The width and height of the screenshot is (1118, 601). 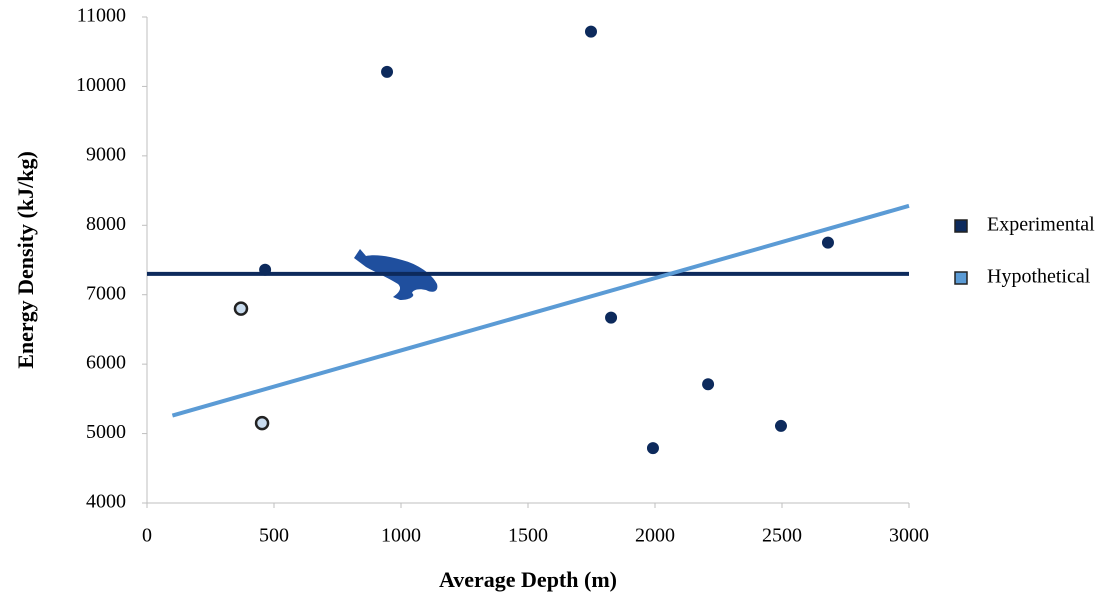 What do you see at coordinates (106, 224) in the screenshot?
I see `y-tick-label: 8000` at bounding box center [106, 224].